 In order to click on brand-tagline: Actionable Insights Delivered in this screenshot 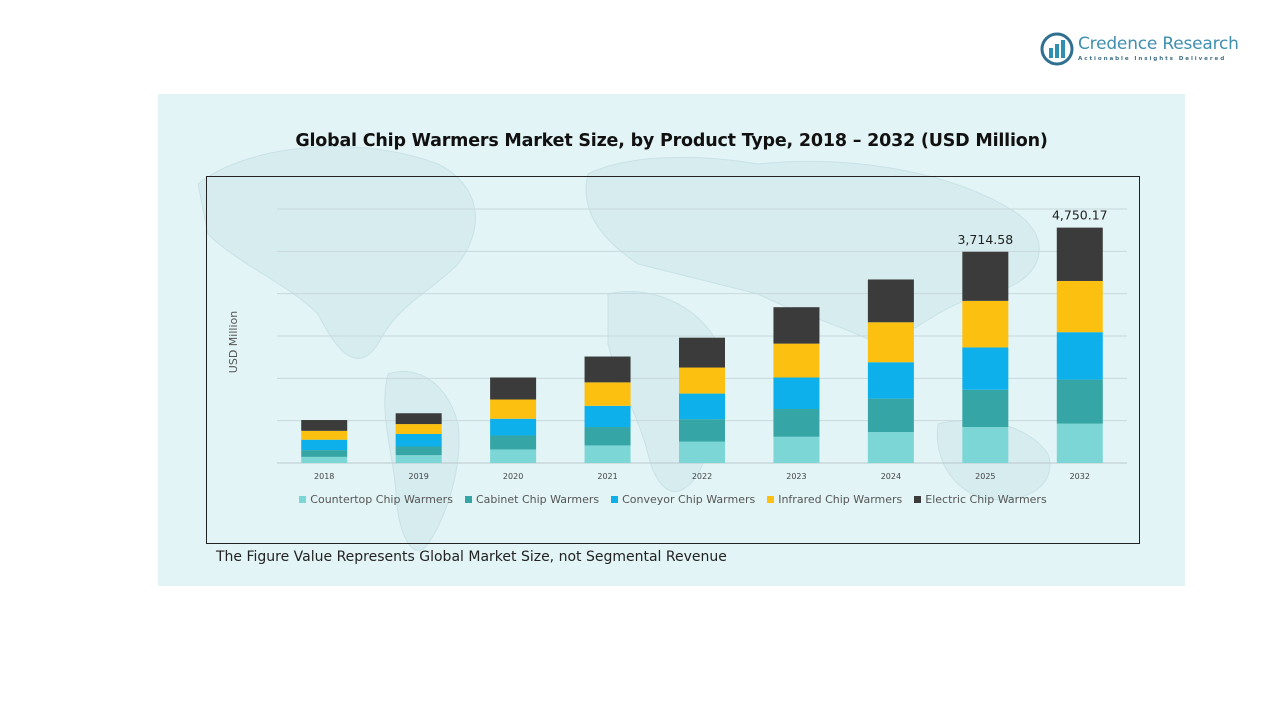, I will do `click(1152, 59)`.